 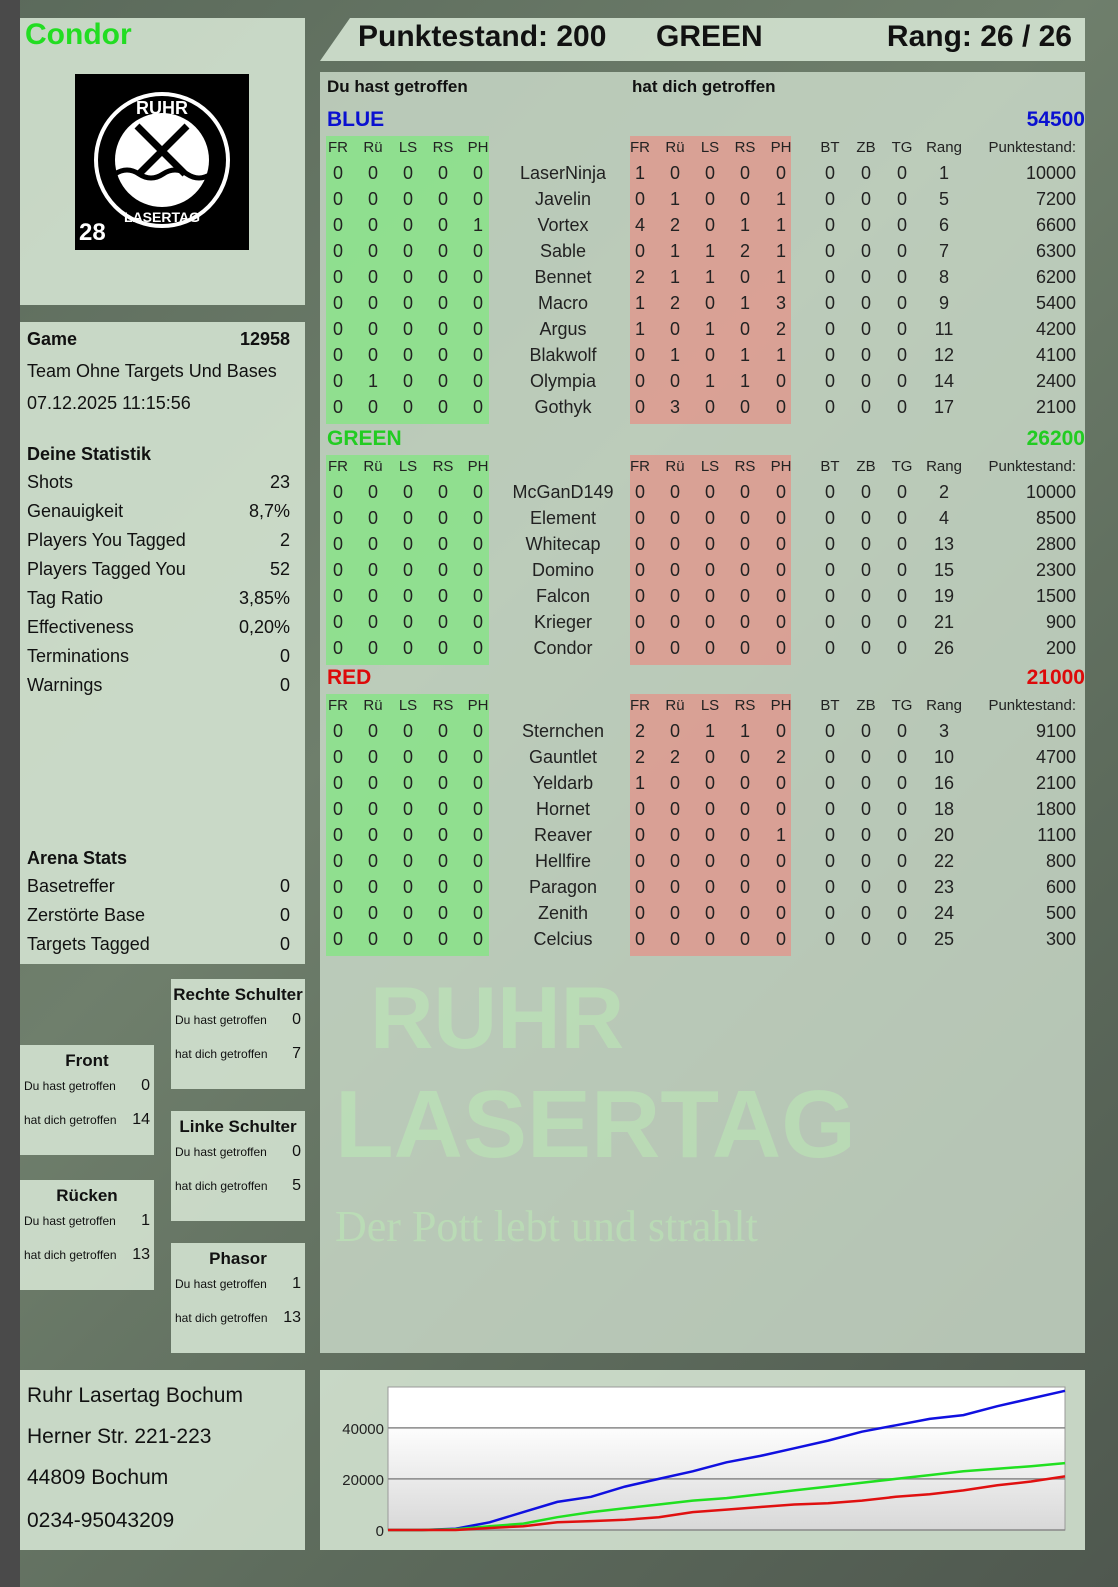 I want to click on column-header: Punktestand:, so click(x=1032, y=147).